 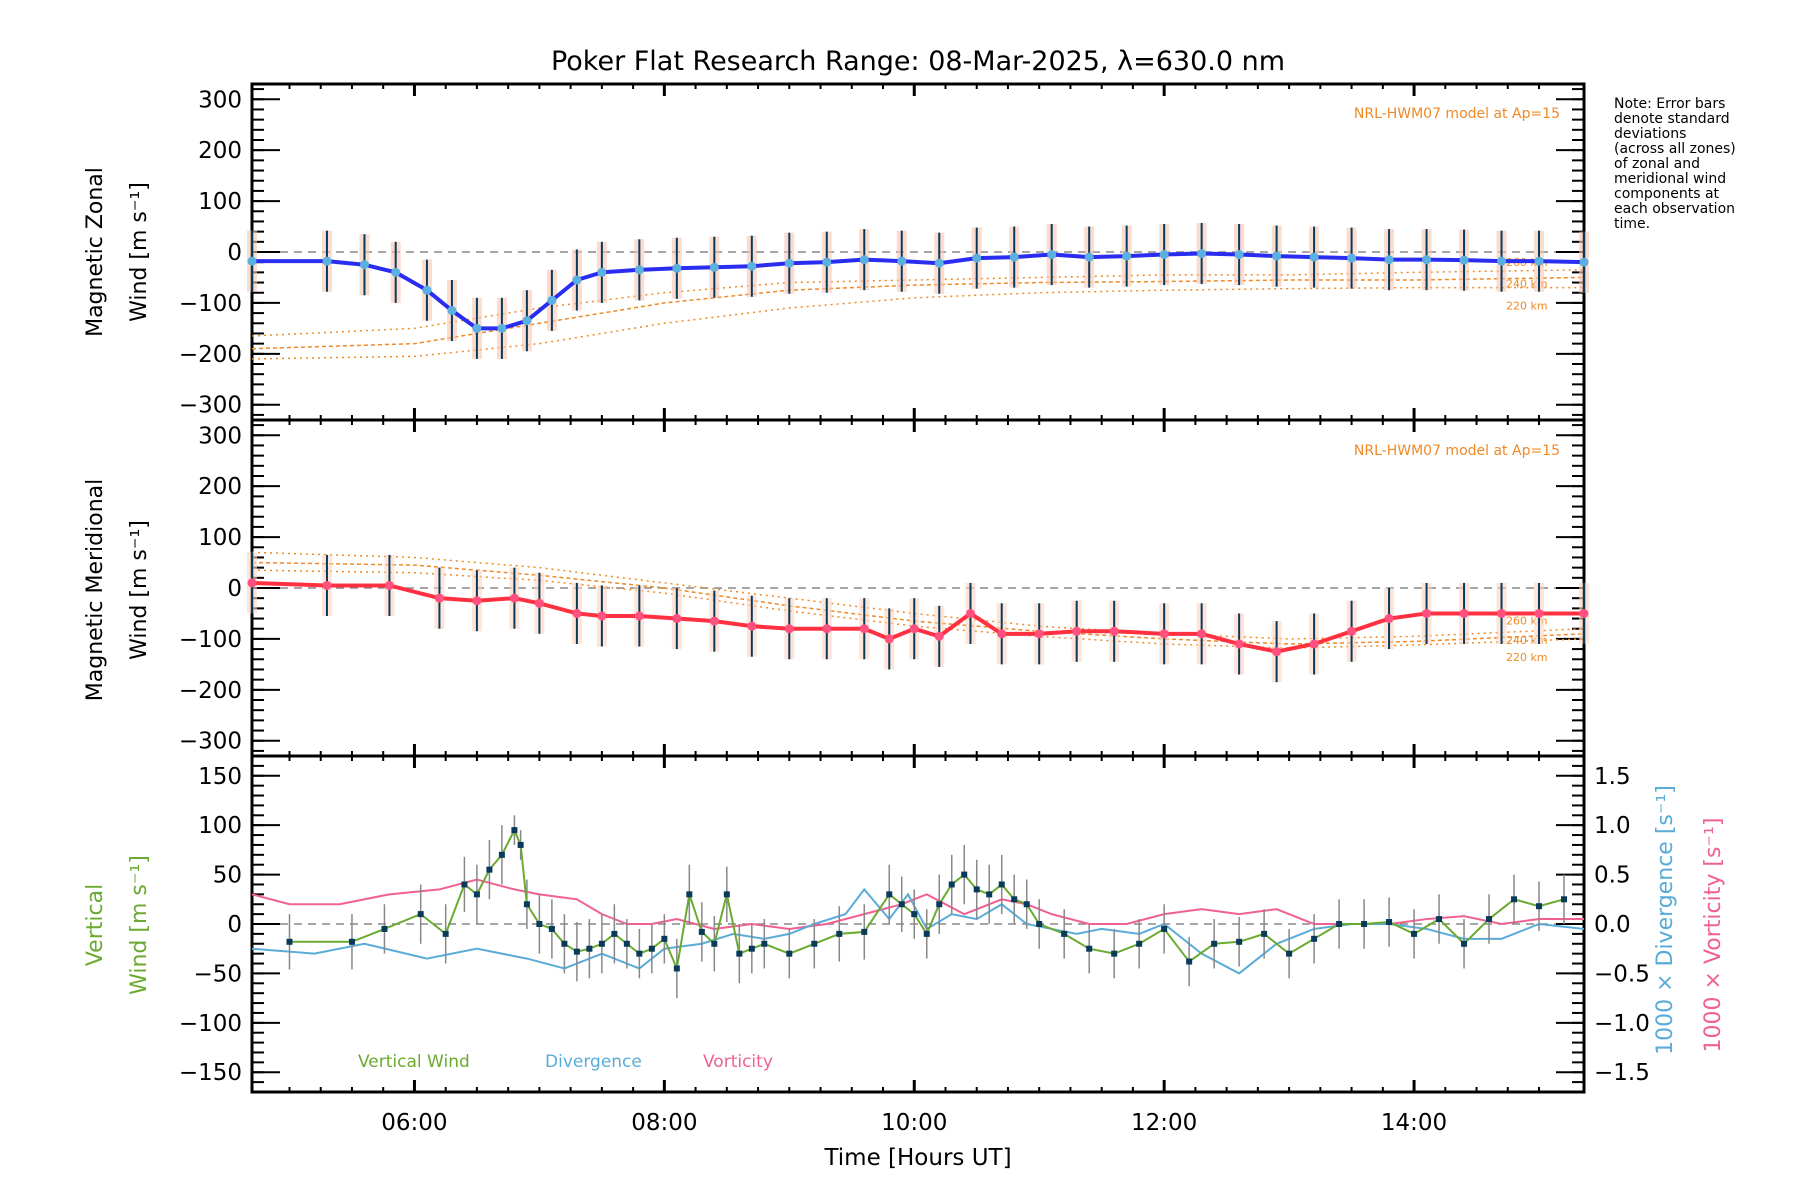 I want to click on vertical-ytick-label: −100, so click(x=210, y=1024).